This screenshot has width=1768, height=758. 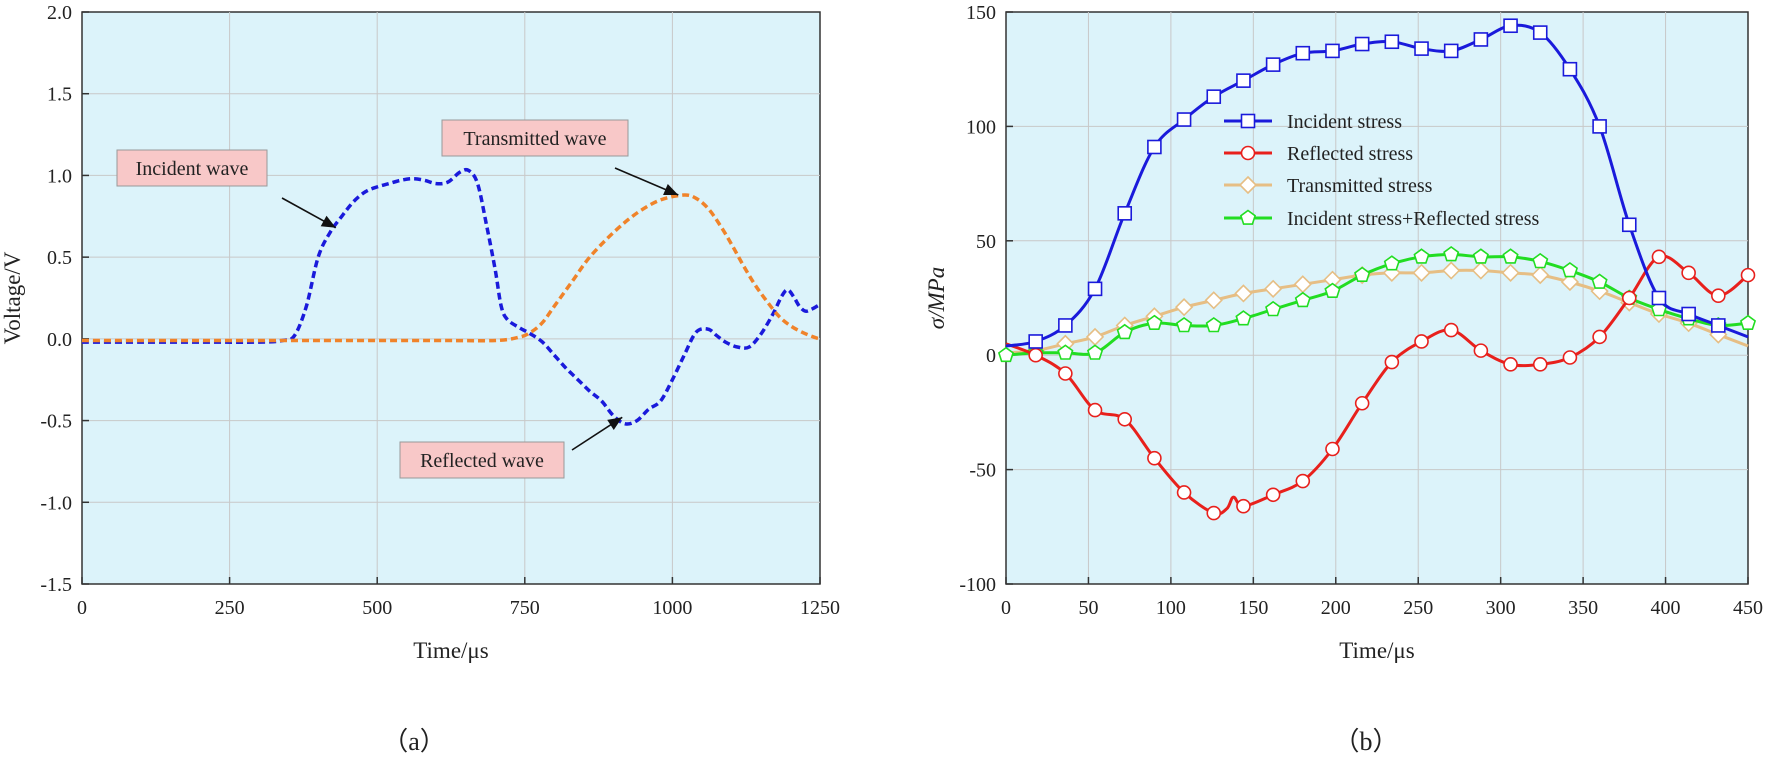 I want to click on legend-label-reflected-stress: Reflected stress, so click(x=1350, y=154).